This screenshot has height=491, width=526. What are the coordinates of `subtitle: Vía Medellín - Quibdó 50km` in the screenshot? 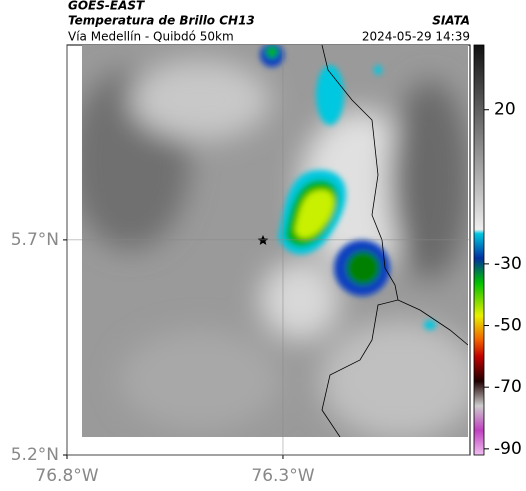 It's located at (151, 37).